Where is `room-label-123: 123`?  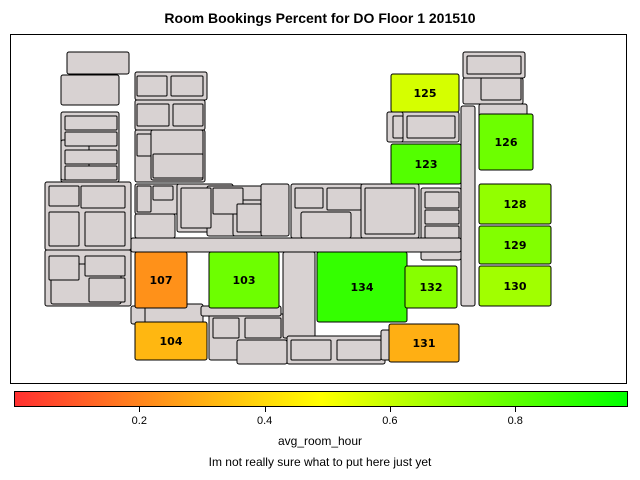
room-label-123: 123 is located at coordinates (426, 164).